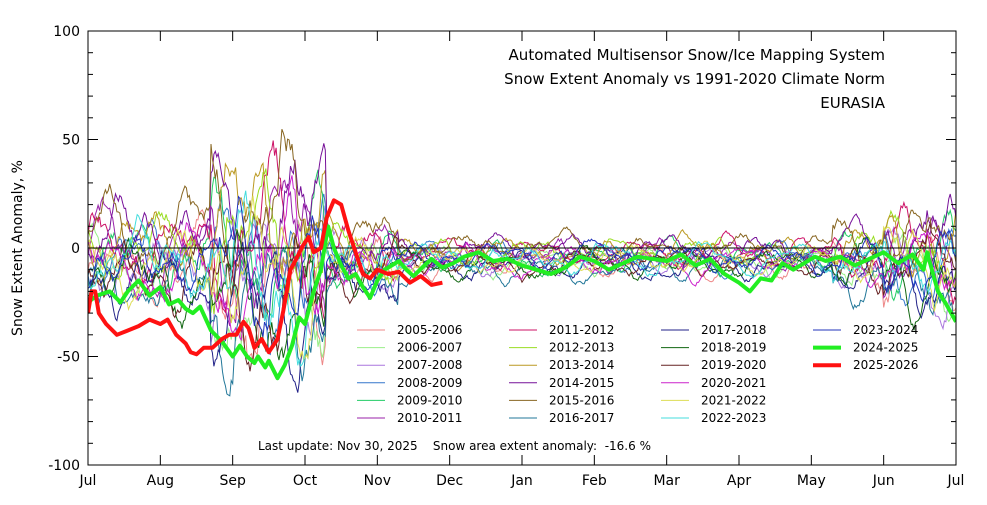 The width and height of the screenshot is (987, 505). Describe the element at coordinates (75, 249) in the screenshot. I see `y-tick-label: 0` at that location.